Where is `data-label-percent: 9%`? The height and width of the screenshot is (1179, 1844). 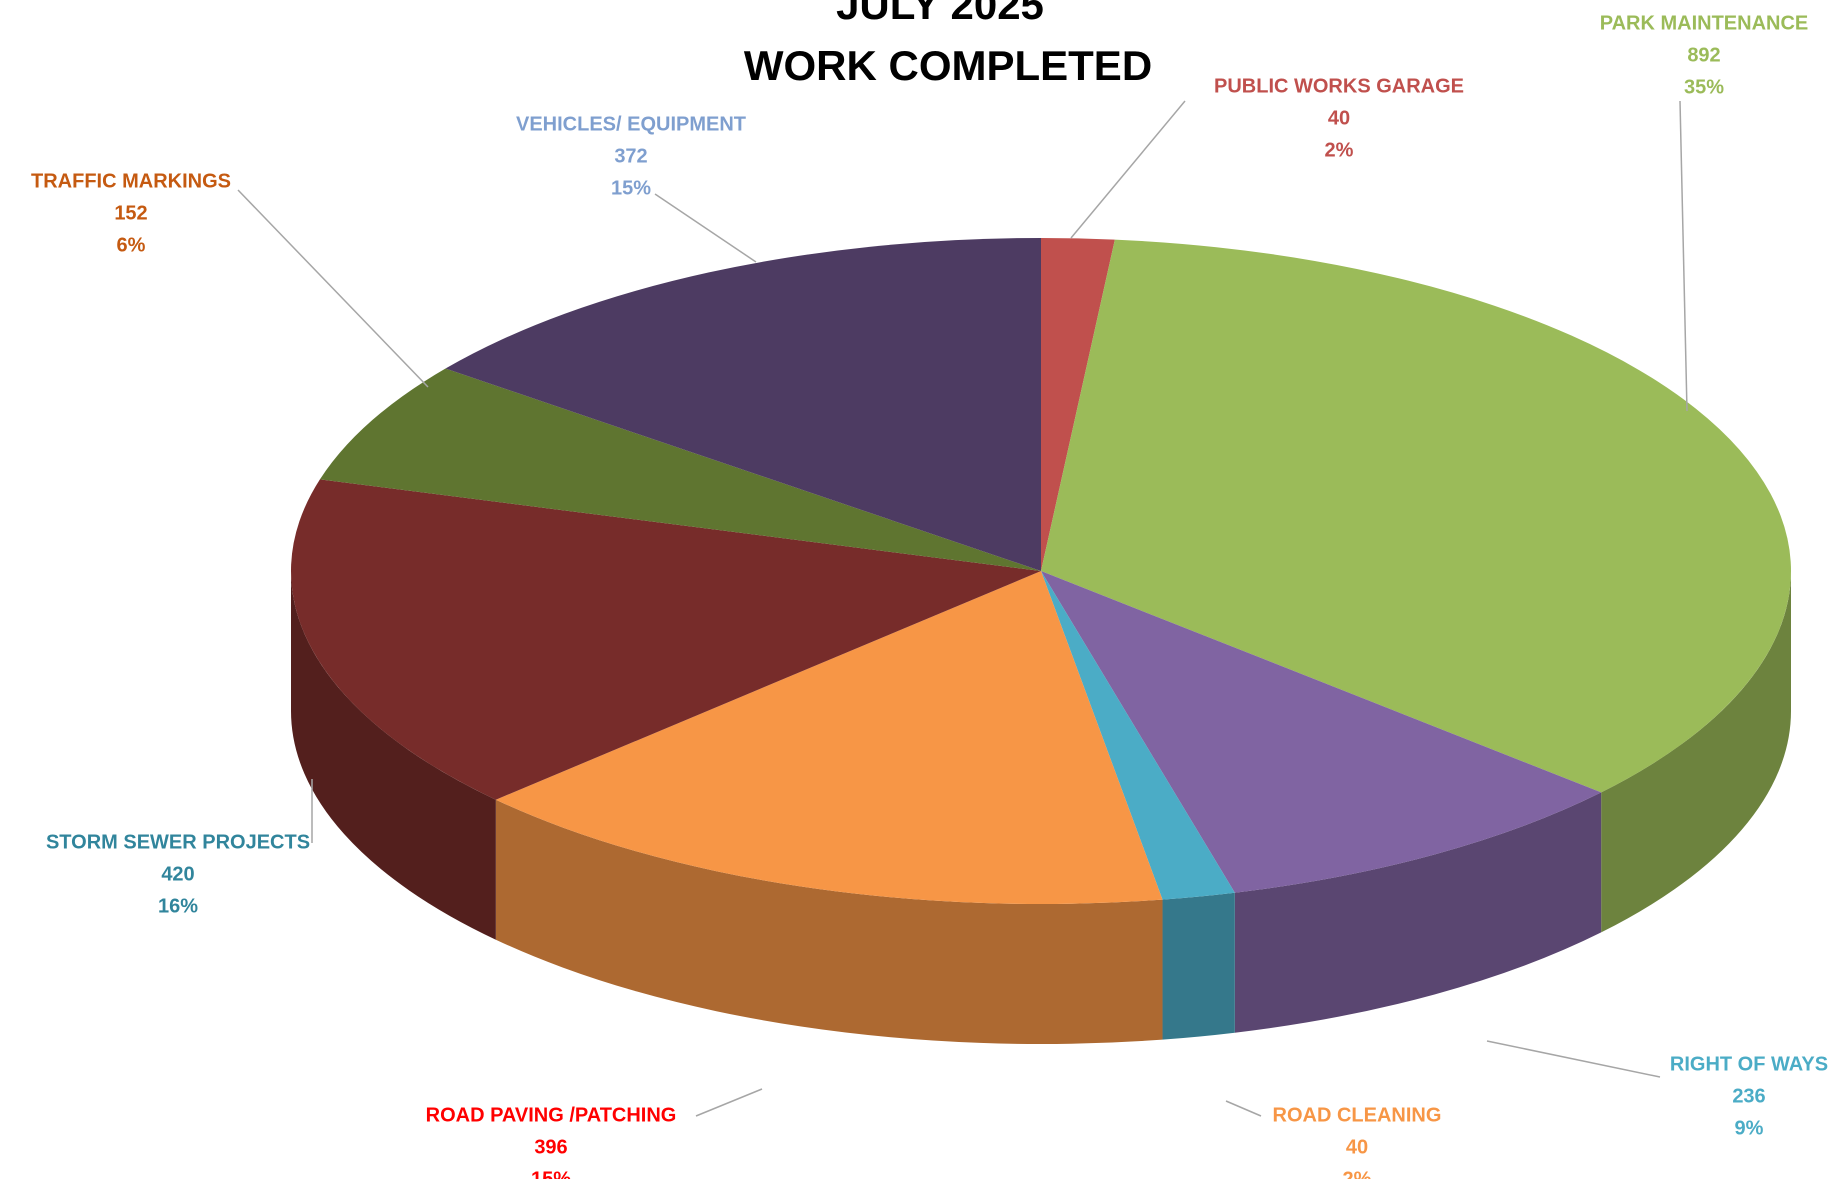
data-label-percent: 9% is located at coordinates (1749, 1128).